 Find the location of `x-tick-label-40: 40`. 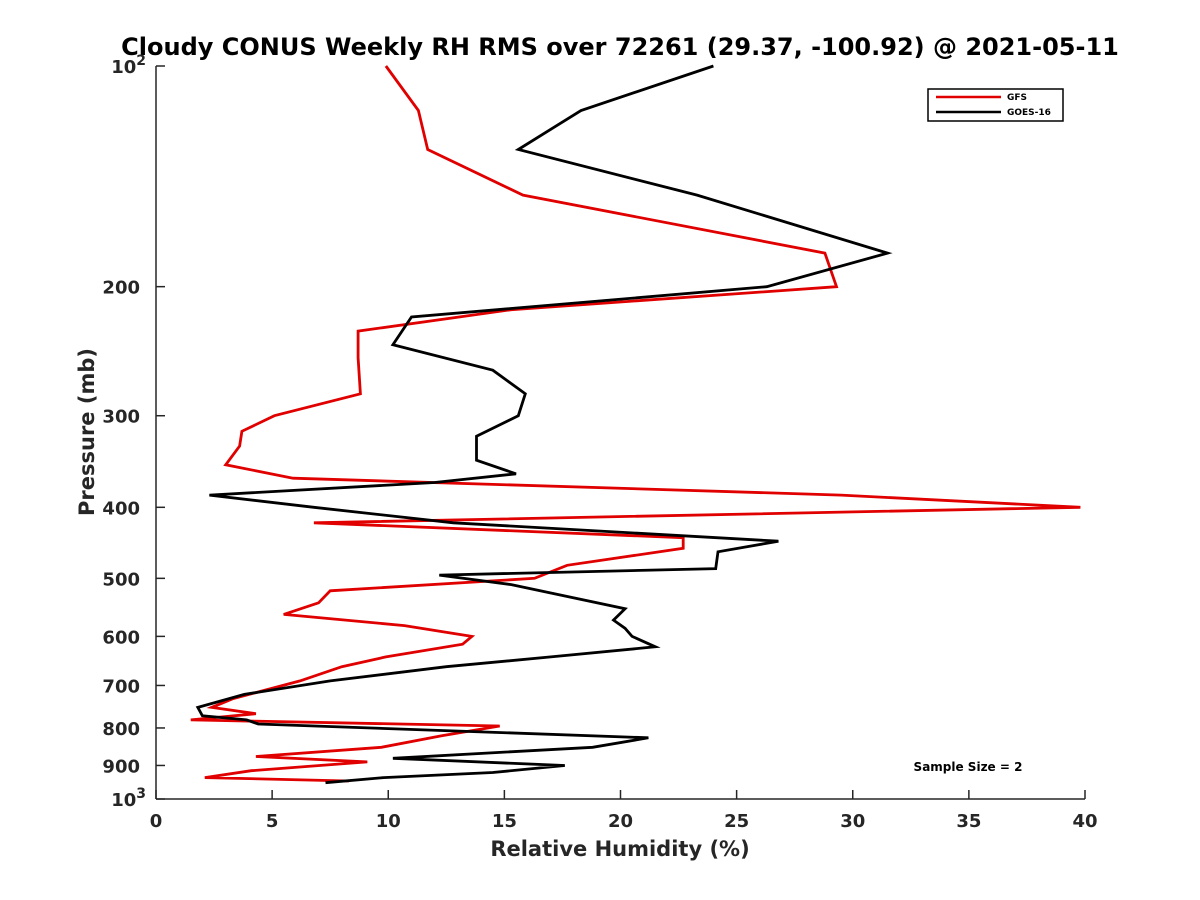

x-tick-label-40: 40 is located at coordinates (1084, 821).